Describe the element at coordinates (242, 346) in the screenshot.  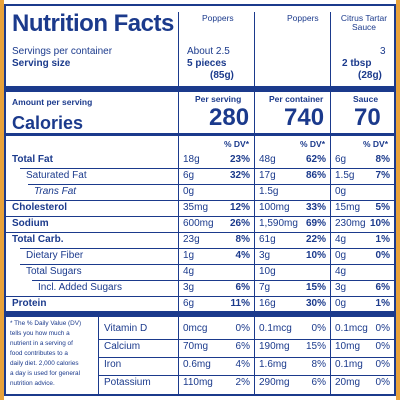
I see `vitamin-dv-col1: 6%` at that location.